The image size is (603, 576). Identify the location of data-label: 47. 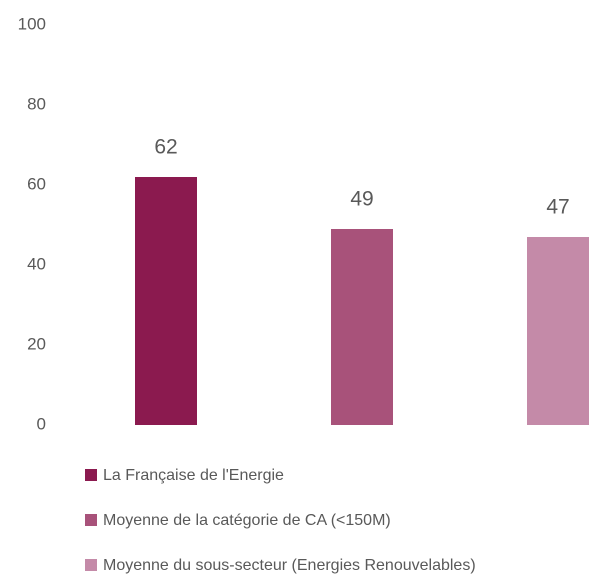
(557, 207).